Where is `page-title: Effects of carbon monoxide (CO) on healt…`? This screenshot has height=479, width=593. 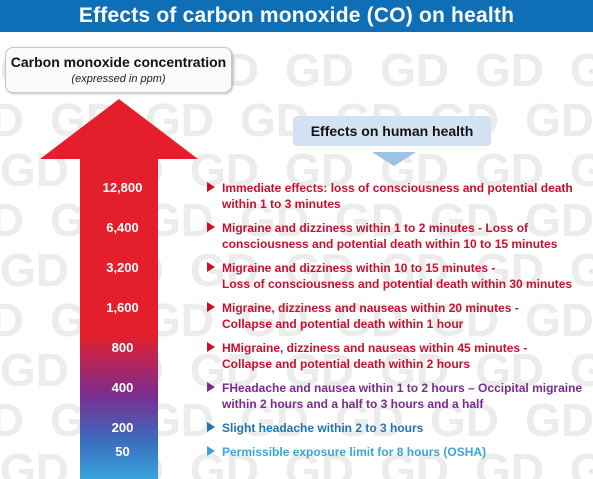 page-title: Effects of carbon monoxide (CO) on healt… is located at coordinates (296, 15).